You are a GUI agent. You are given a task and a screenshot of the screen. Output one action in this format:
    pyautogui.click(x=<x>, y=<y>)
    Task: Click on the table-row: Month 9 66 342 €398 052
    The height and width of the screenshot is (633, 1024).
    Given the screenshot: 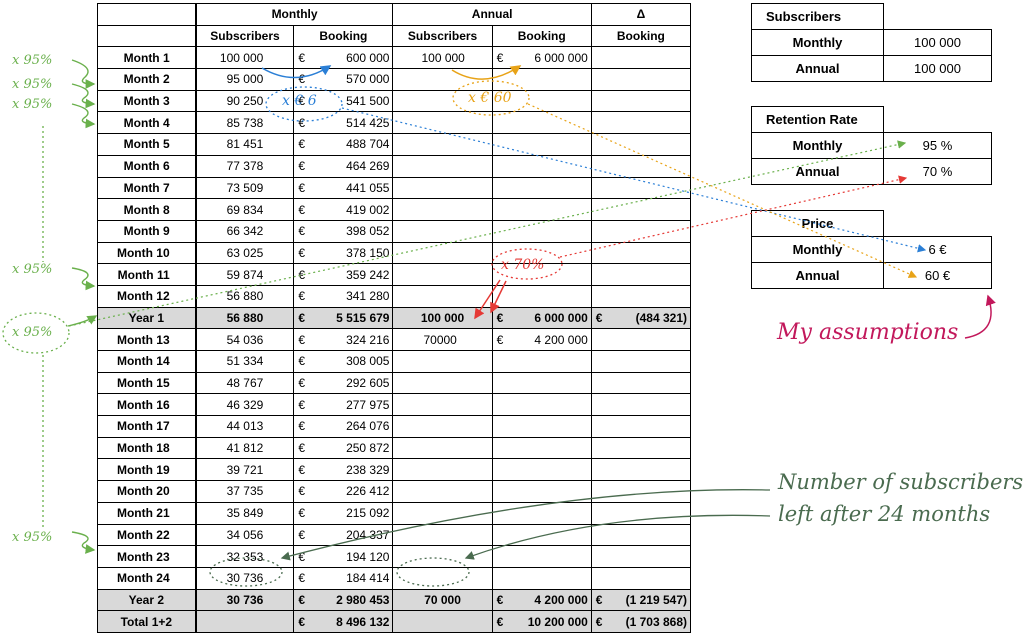 What is the action you would take?
    pyautogui.click(x=394, y=231)
    